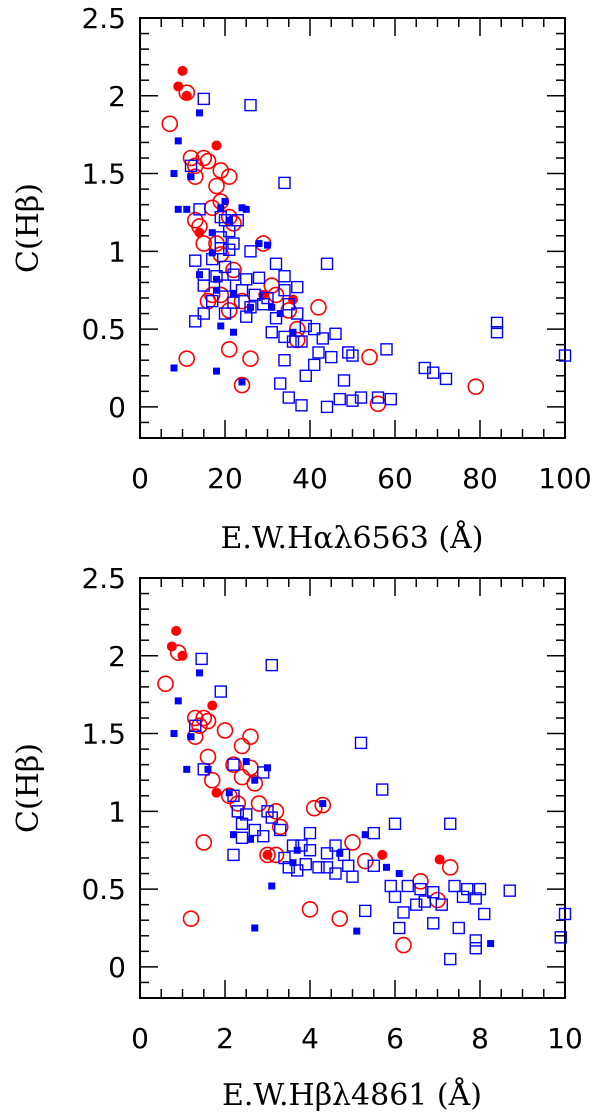 This screenshot has width=600, height=1120. I want to click on y-tick-label: 1.5, so click(103, 734).